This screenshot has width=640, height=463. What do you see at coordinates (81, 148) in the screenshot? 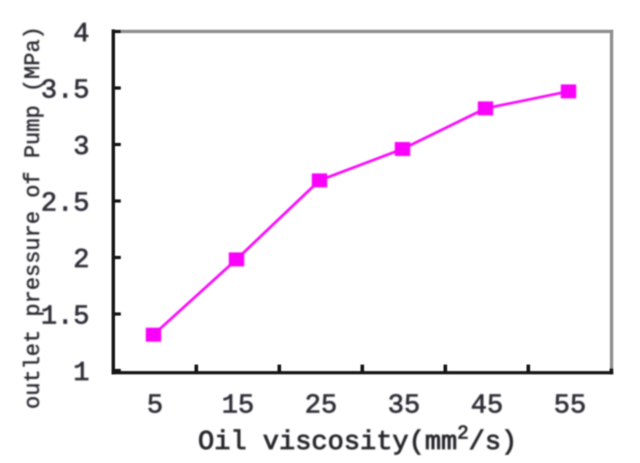
I see `svg-text: 3` at bounding box center [81, 148].